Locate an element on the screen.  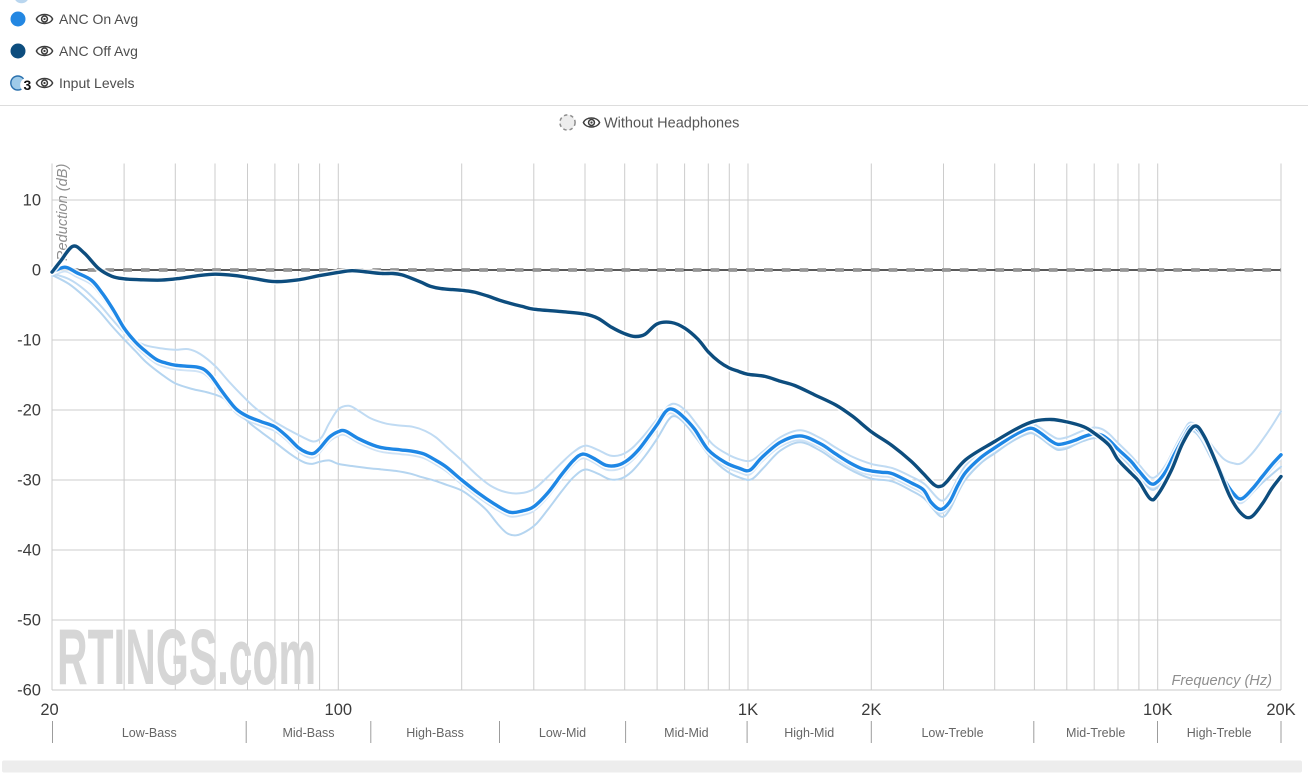
svg-text: -50 is located at coordinates (29, 621).